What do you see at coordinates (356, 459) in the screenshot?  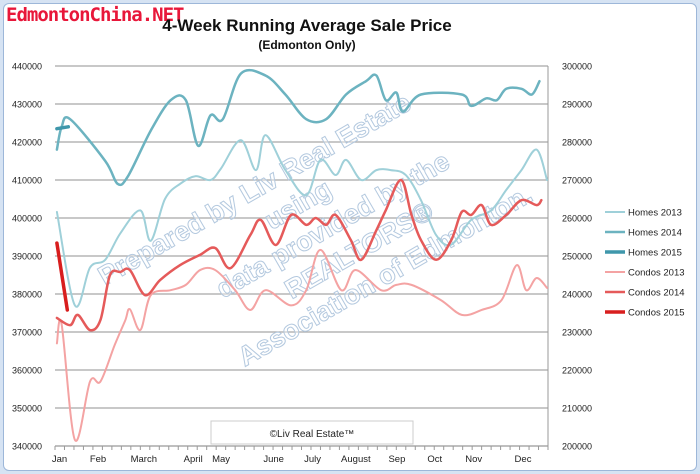 I see `x-tick-label: August` at bounding box center [356, 459].